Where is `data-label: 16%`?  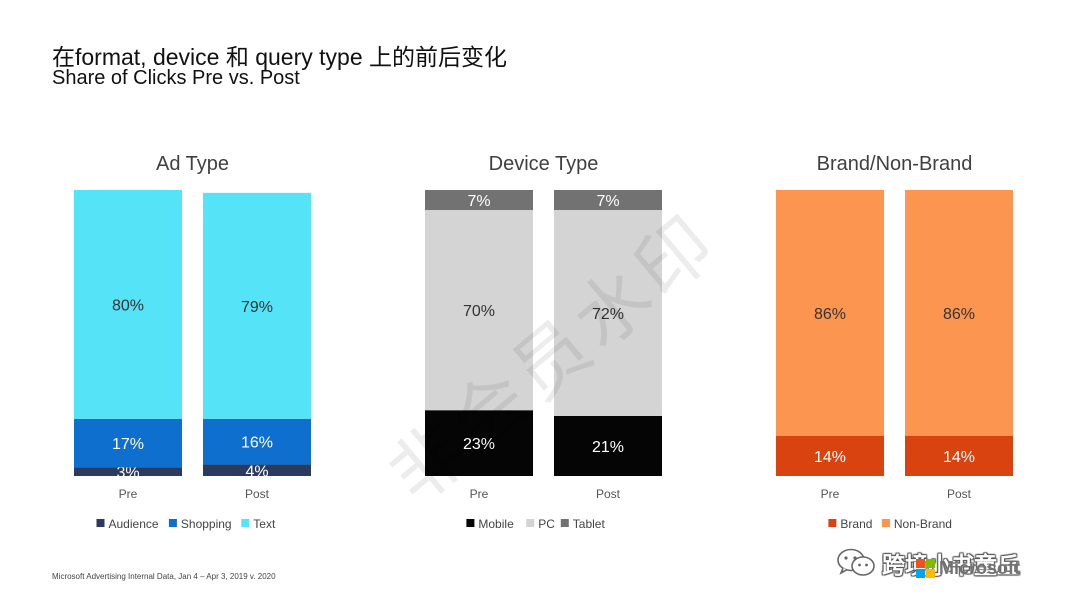 data-label: 16% is located at coordinates (257, 443).